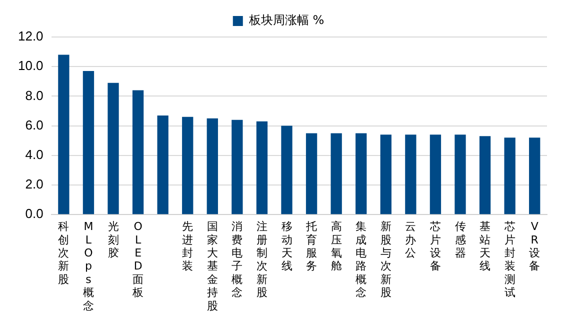 The width and height of the screenshot is (567, 324). What do you see at coordinates (434, 246) in the screenshot?
I see `x-tick-label: 芯片设备` at bounding box center [434, 246].